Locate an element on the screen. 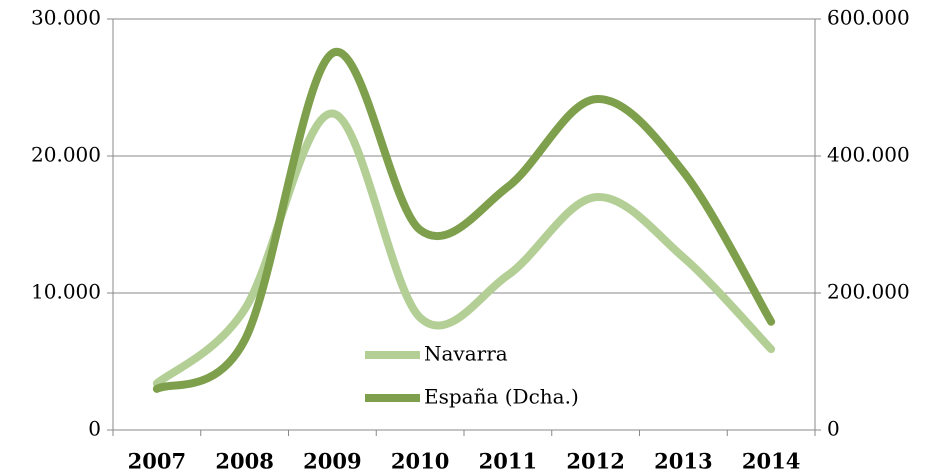  y2-tick-label: 400.000 is located at coordinates (868, 155).